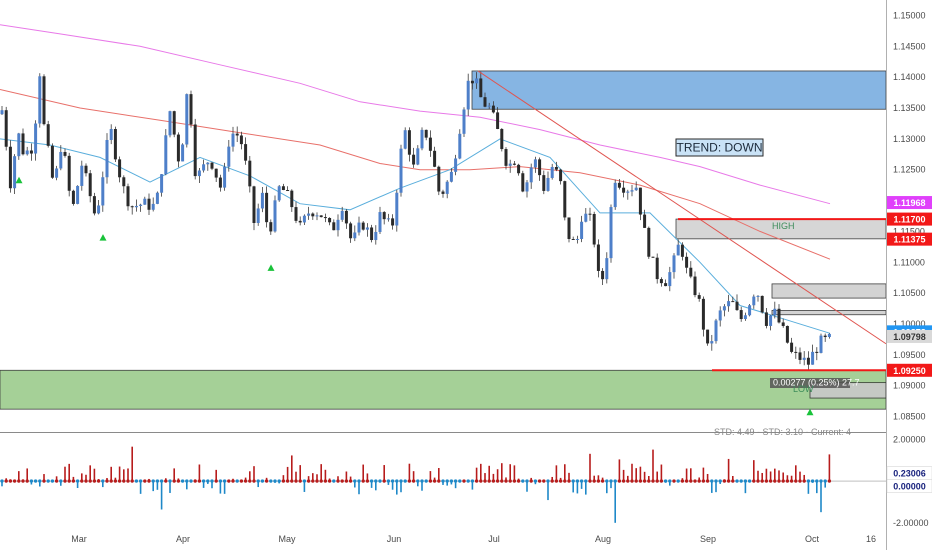  What do you see at coordinates (719, 147) in the screenshot?
I see `trend-label: TREND: DOWN` at bounding box center [719, 147].